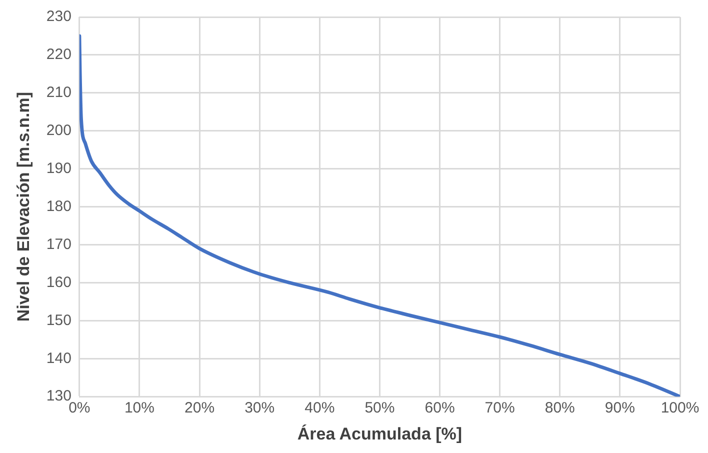  Describe the element at coordinates (499, 408) in the screenshot. I see `x-tick-label: 70%` at that location.